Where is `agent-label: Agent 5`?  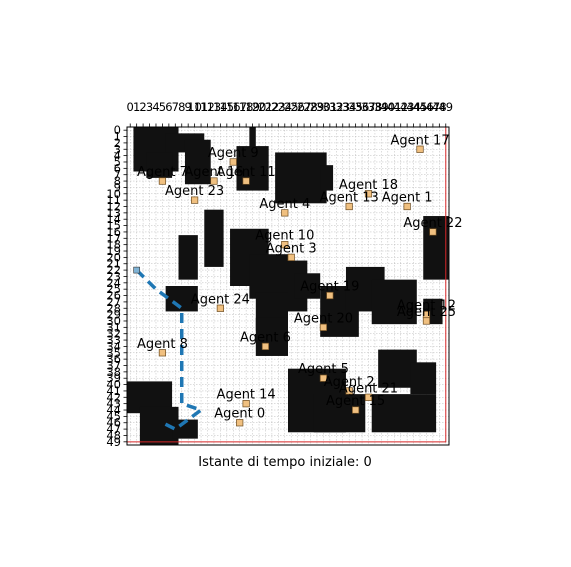 agent-label: Agent 5 is located at coordinates (323, 369).